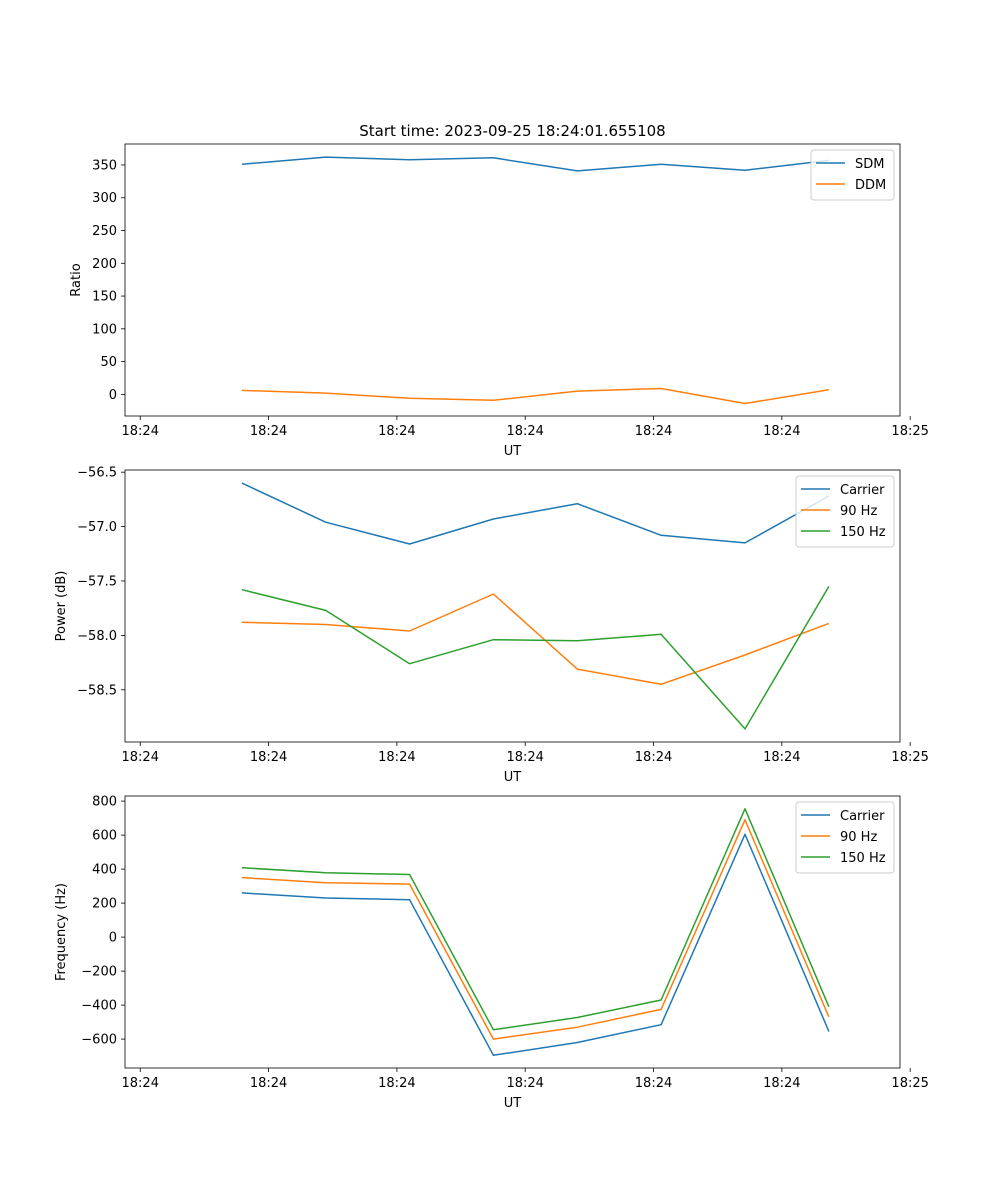 The image size is (1000, 1200). Describe the element at coordinates (104, 297) in the screenshot. I see `y-tick-label: 150` at that location.